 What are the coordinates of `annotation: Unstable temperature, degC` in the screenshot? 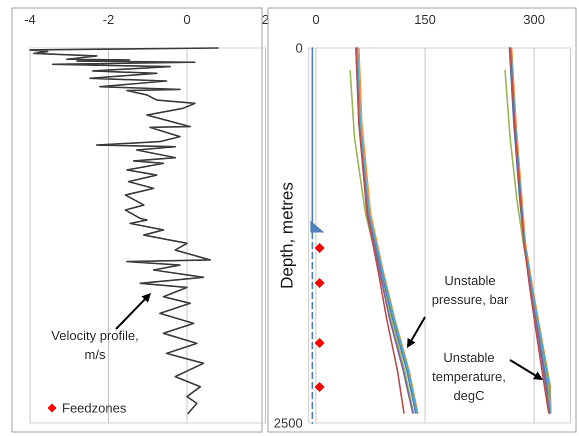 It's located at (469, 376).